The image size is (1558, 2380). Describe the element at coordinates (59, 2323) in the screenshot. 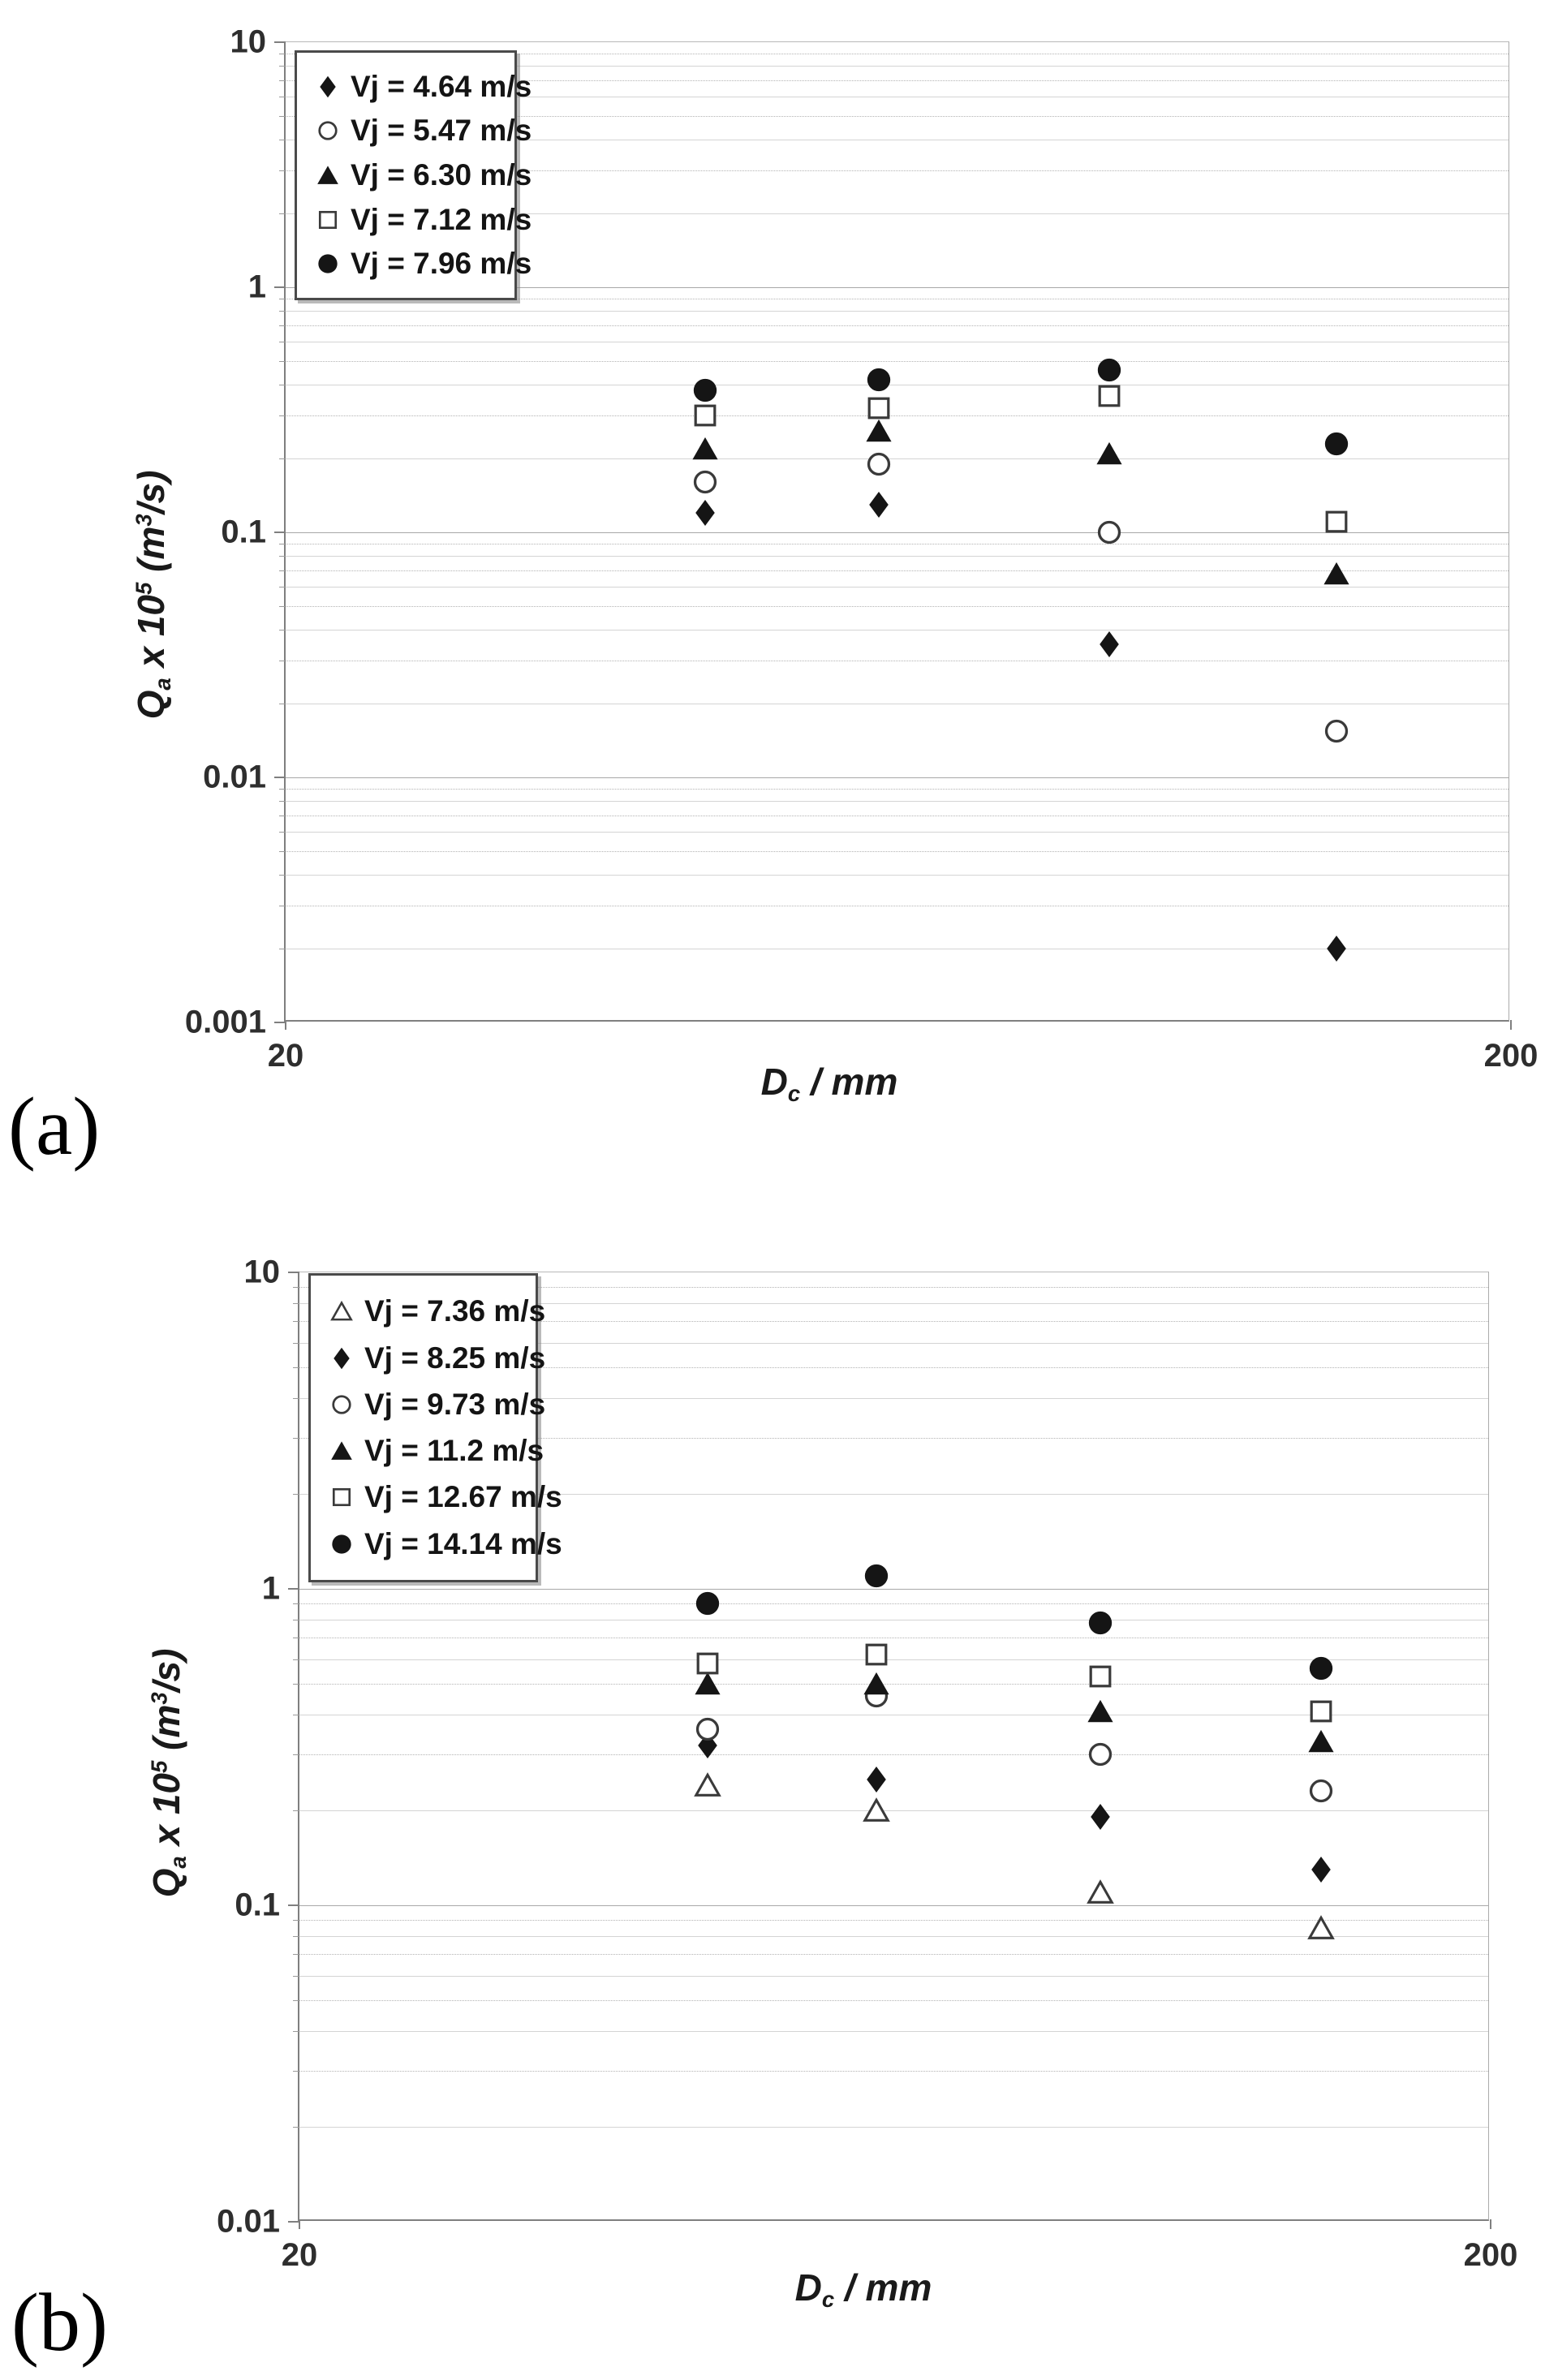

I see `figure-label-b: (b)` at that location.